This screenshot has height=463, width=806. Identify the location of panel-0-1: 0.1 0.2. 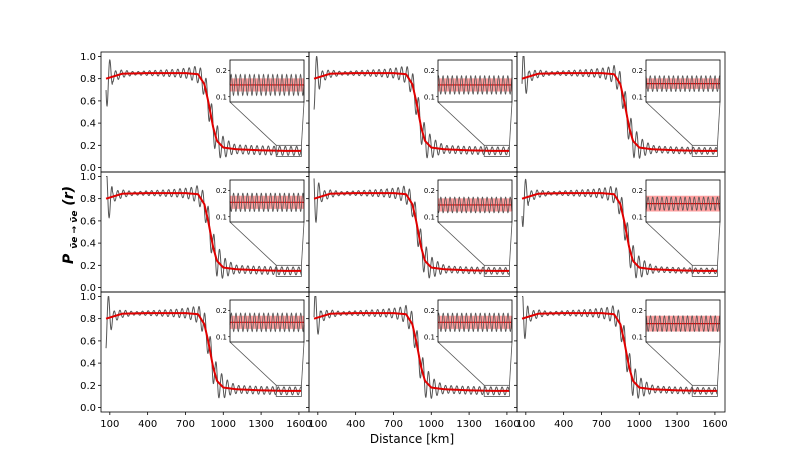
(412, 112).